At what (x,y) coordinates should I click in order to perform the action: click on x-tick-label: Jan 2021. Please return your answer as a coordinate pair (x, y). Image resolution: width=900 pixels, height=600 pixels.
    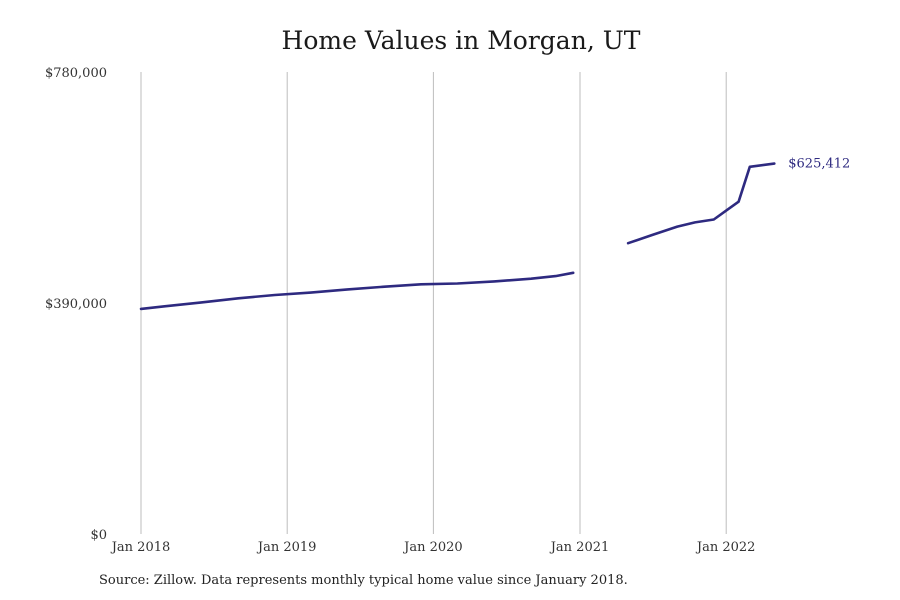
    Looking at the image, I should click on (579, 547).